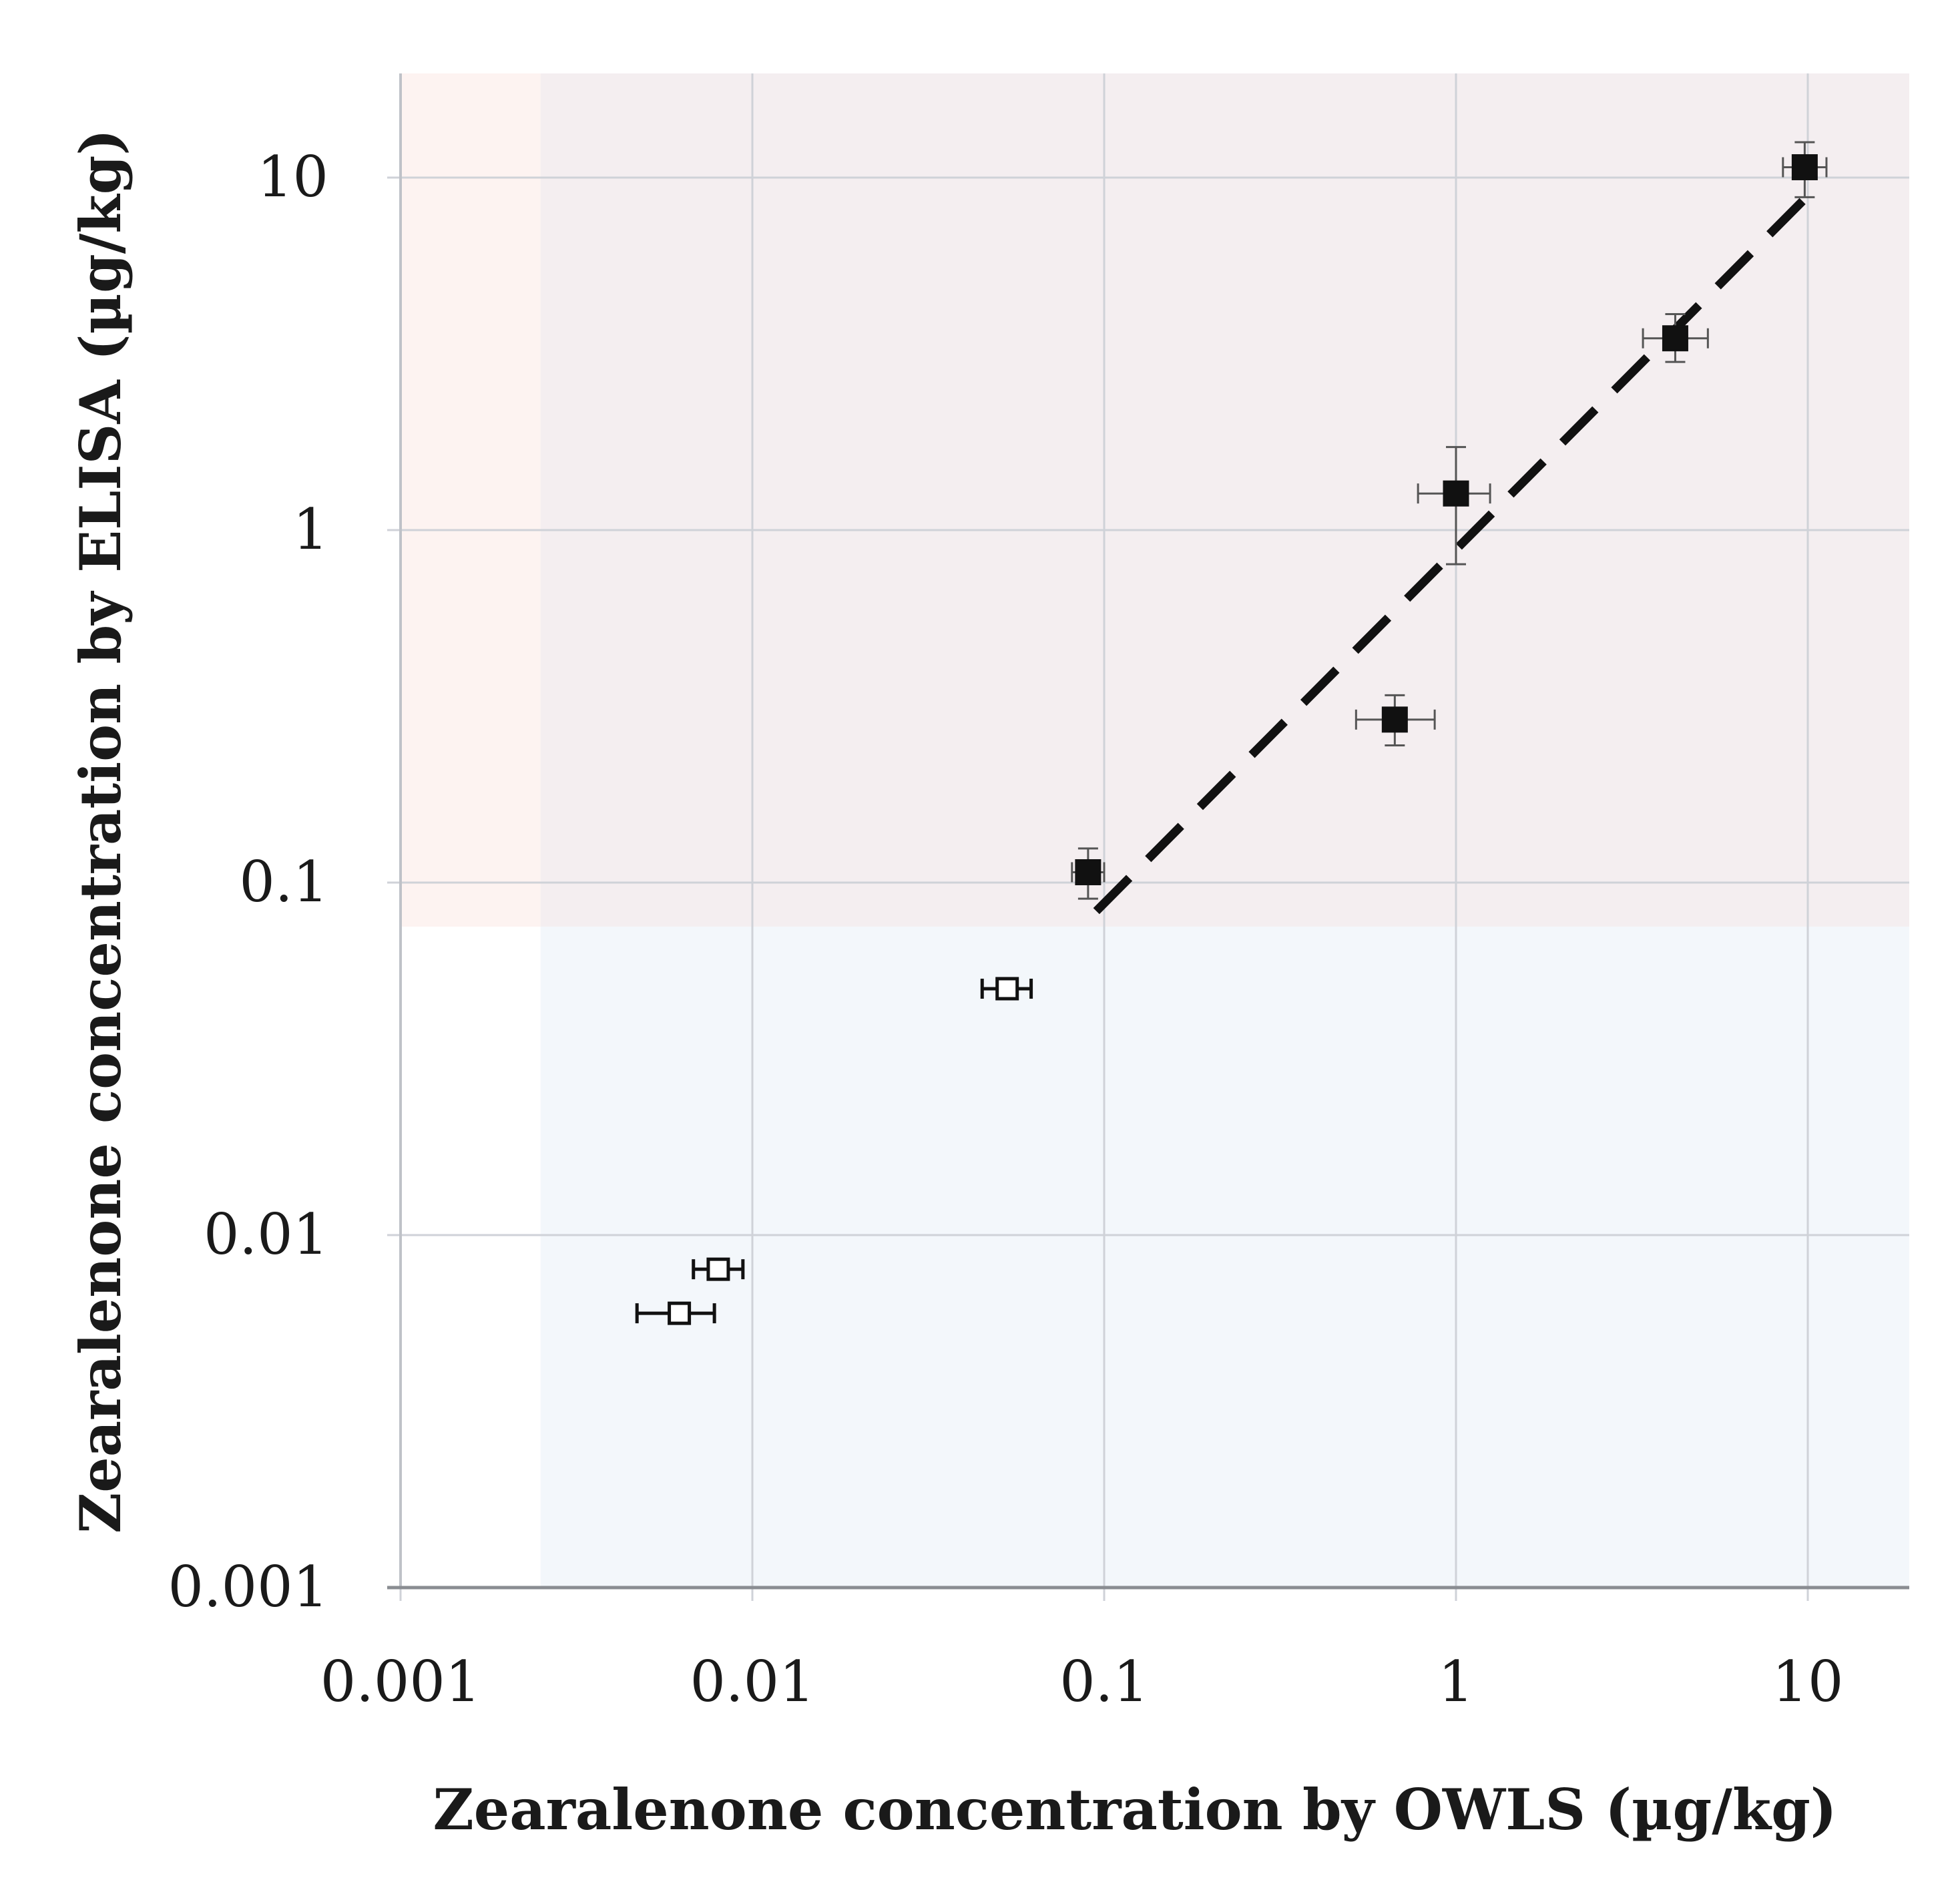 This screenshot has width=1960, height=1888. I want to click on x-tick-label-1: 0.01, so click(752, 1681).